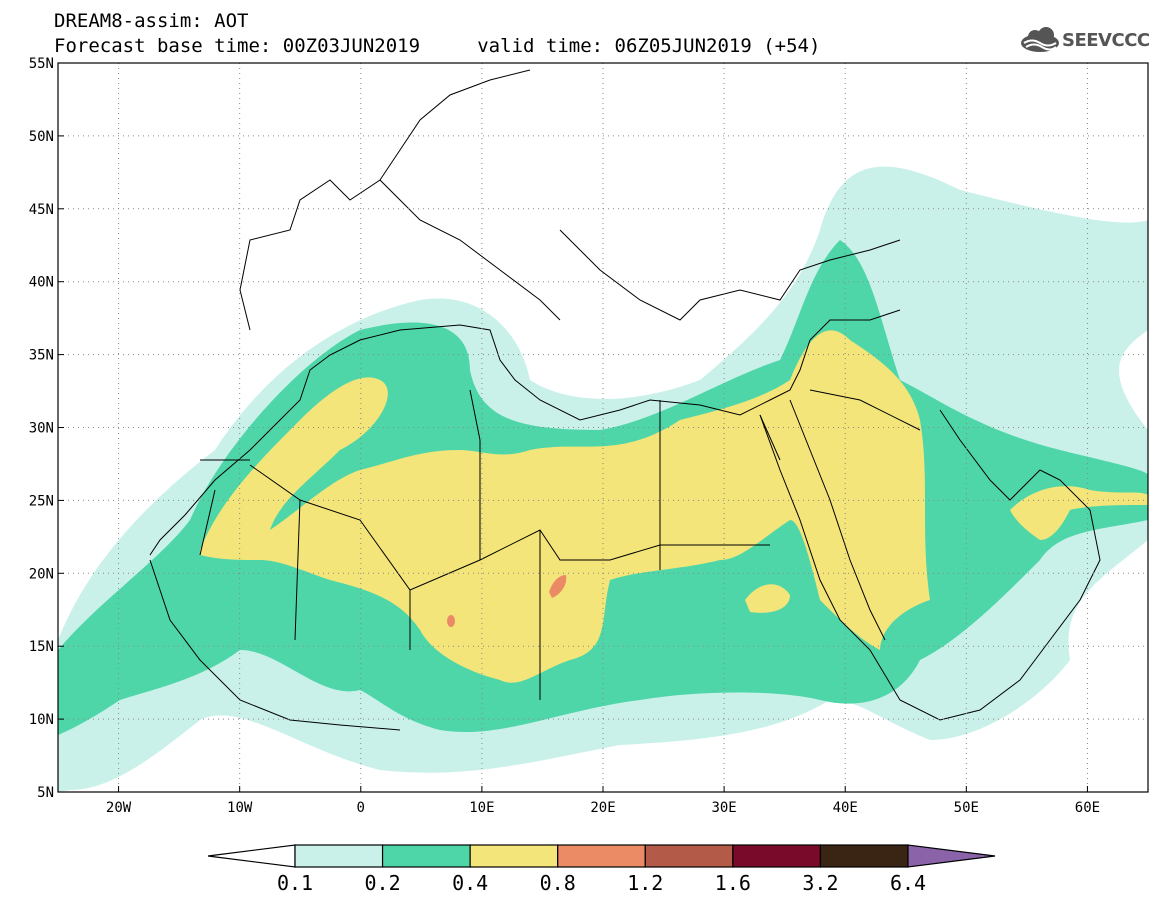 This screenshot has width=1165, height=905. What do you see at coordinates (908, 883) in the screenshot?
I see `colorbar-label: 6.4` at bounding box center [908, 883].